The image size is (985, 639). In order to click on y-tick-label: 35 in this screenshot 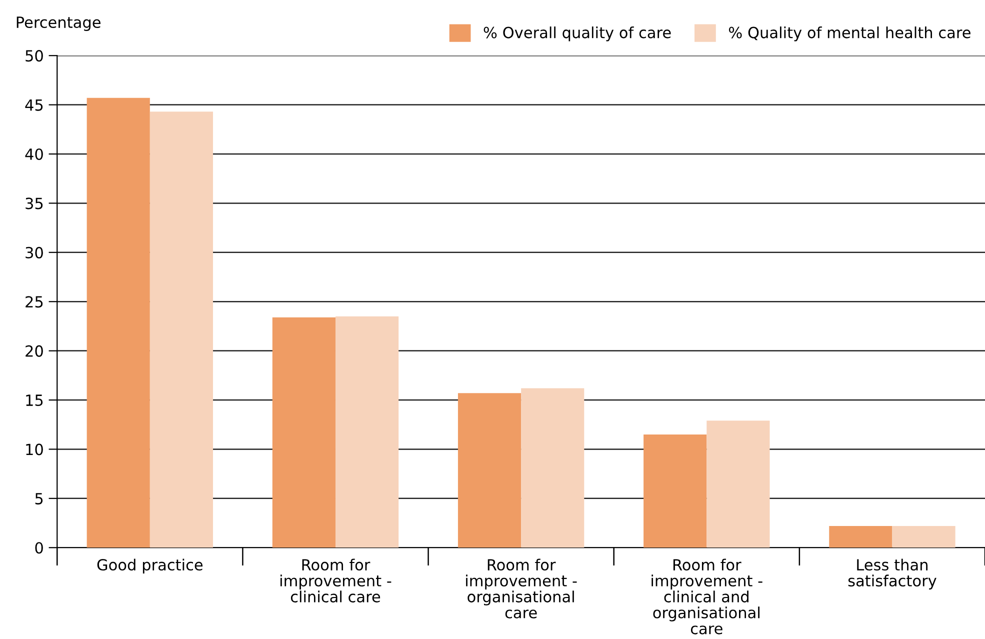, I will do `click(34, 204)`.